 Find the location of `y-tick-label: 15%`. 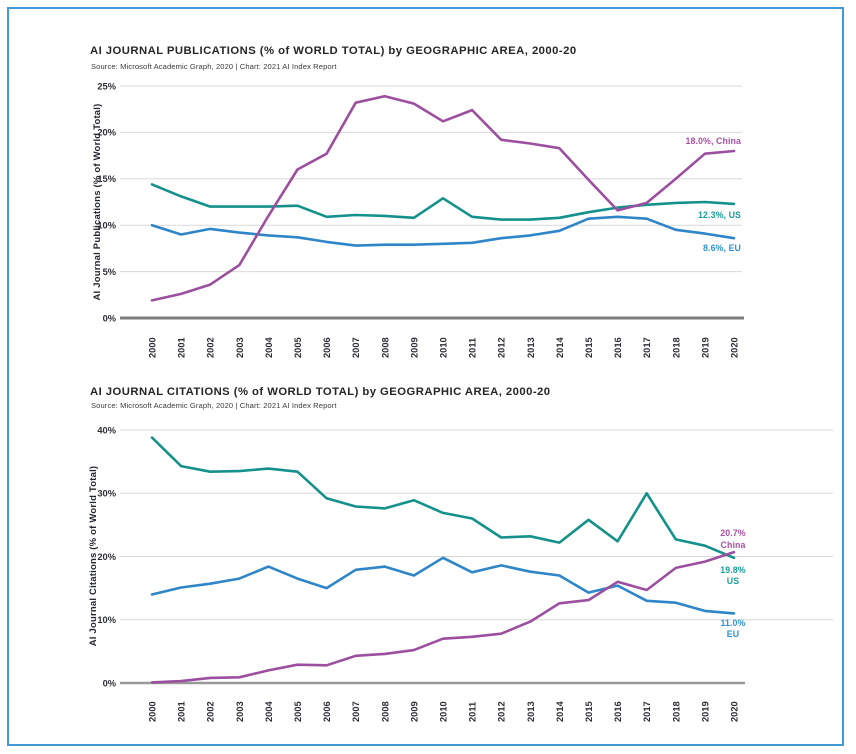

y-tick-label: 15% is located at coordinates (106, 179).